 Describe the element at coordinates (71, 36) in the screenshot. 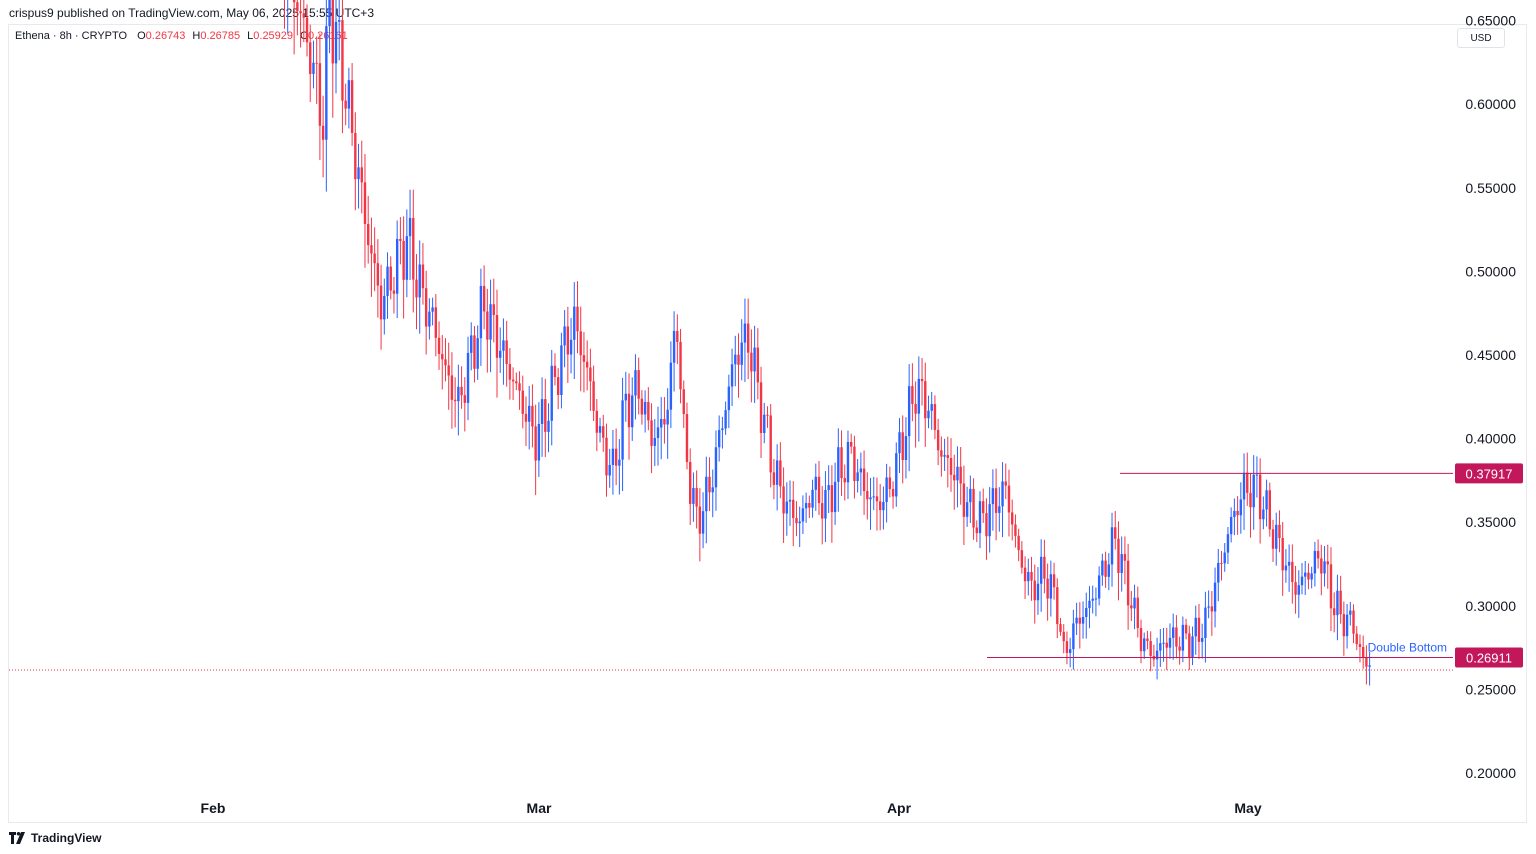

I see `symbol-title: Ethena · 8h · CRYPTO` at that location.